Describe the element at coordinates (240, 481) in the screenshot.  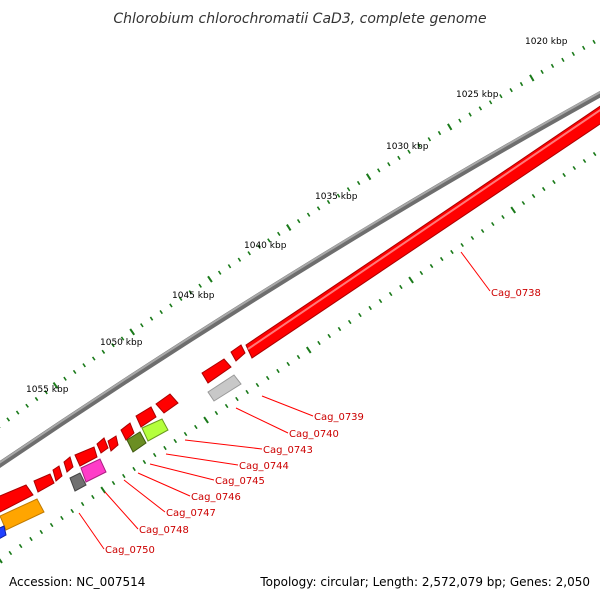
I see `gene-label-cag-0745: Cag_0745` at that location.